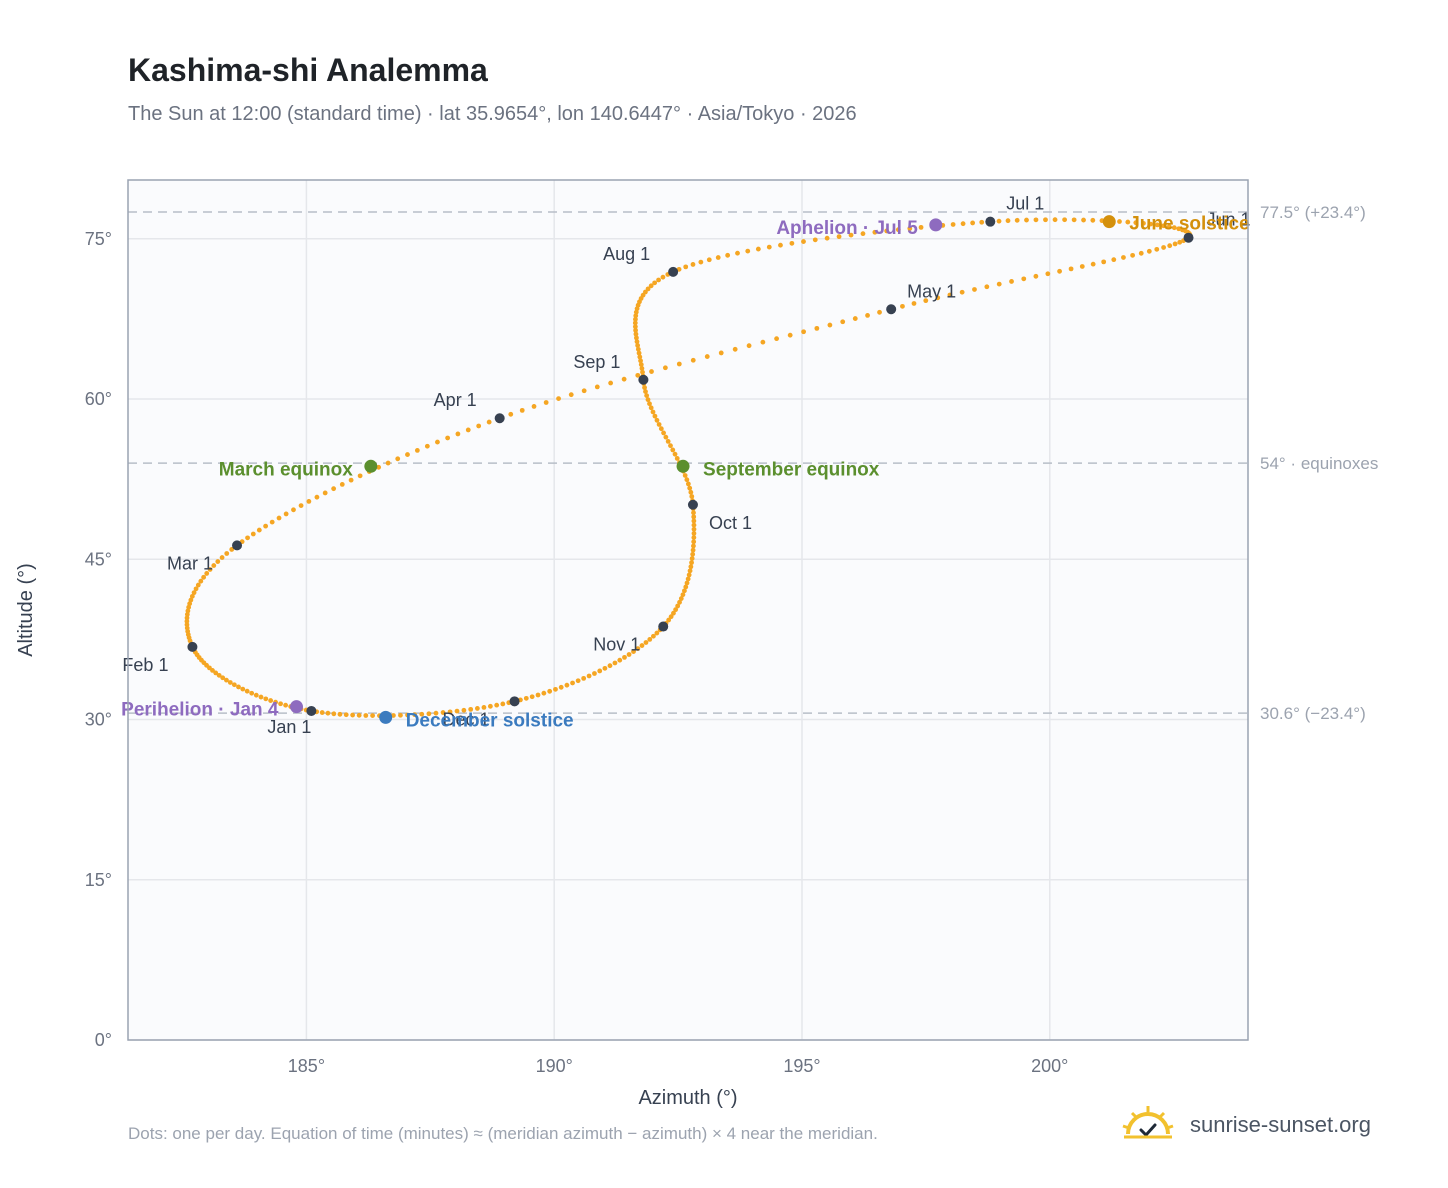 The width and height of the screenshot is (1448, 1188). Describe the element at coordinates (687, 1098) in the screenshot. I see `x-axis-label: Azimuth (°)` at that location.